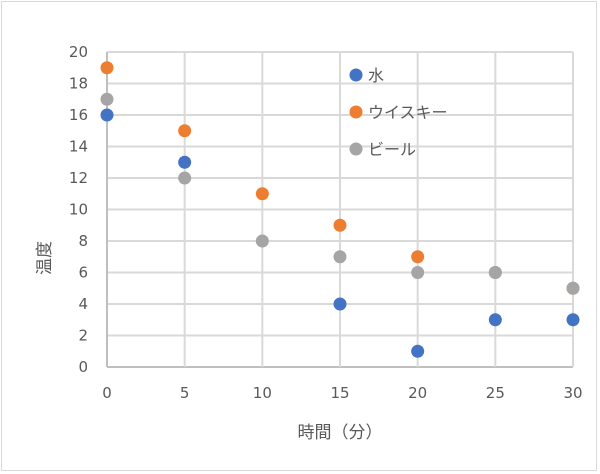  What do you see at coordinates (495, 393) in the screenshot?
I see `x-tick-label: 25` at bounding box center [495, 393].